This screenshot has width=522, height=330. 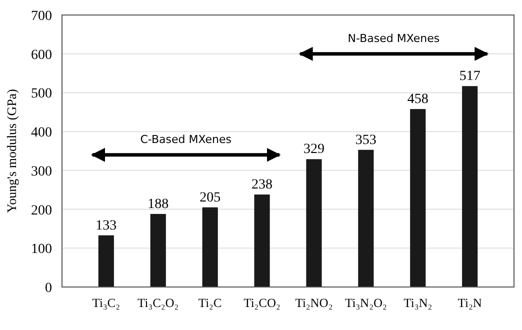 I want to click on annotation: C-Based MXenes, so click(x=186, y=139).